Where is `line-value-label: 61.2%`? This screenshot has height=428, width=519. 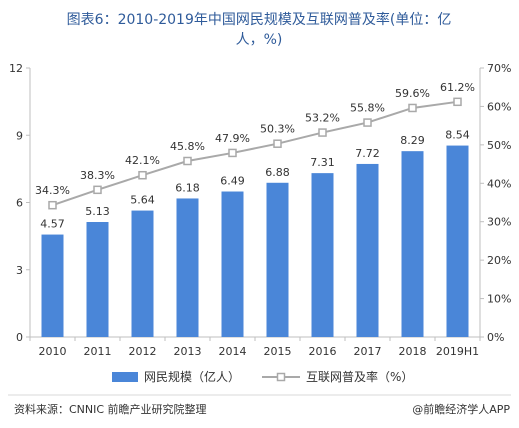 line-value-label: 61.2% is located at coordinates (457, 87).